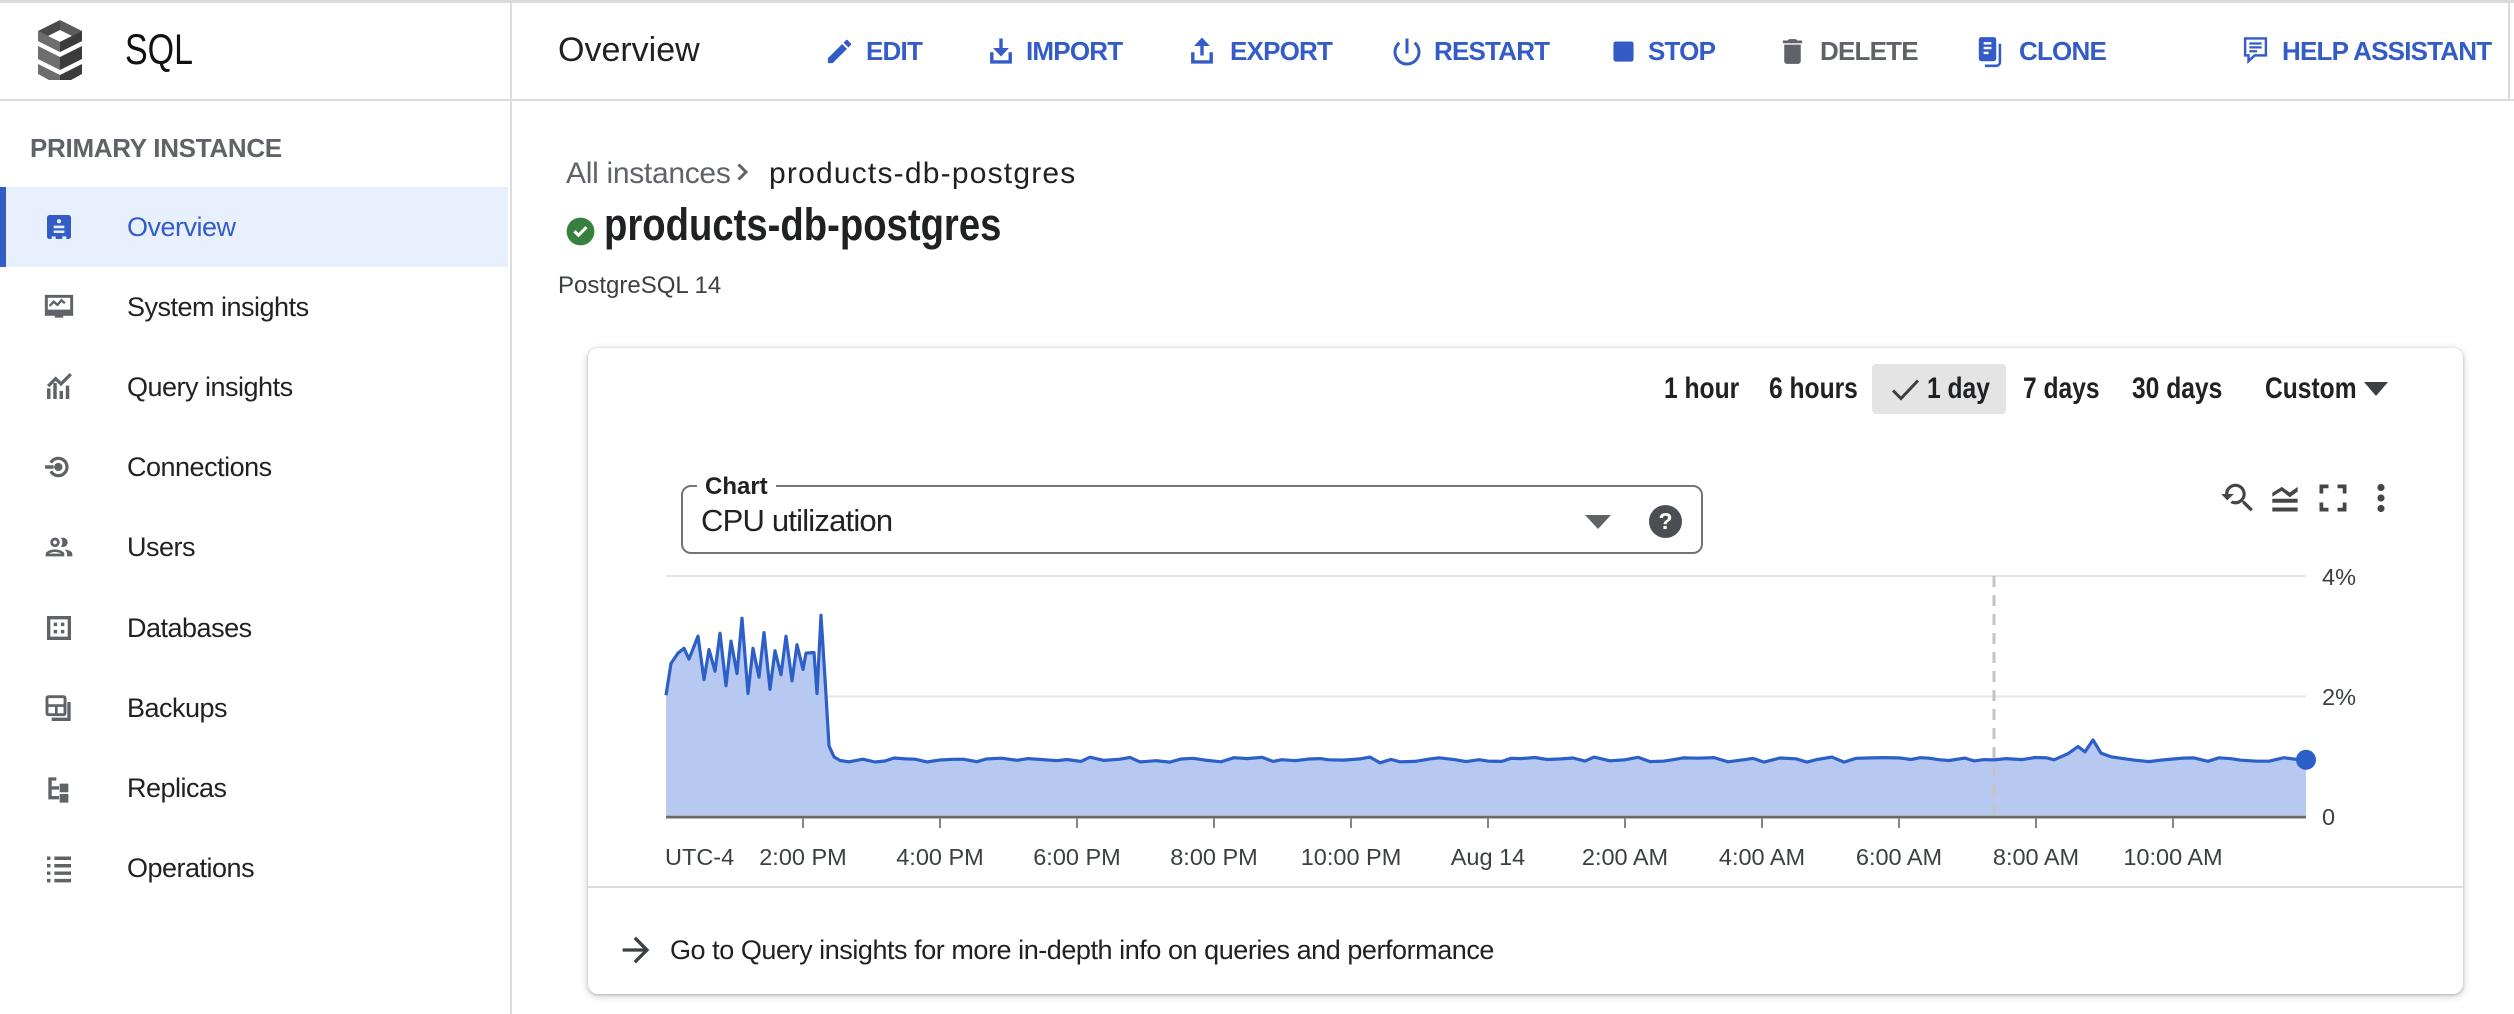 This screenshot has height=1014, width=2514. What do you see at coordinates (1488, 857) in the screenshot?
I see `svg-text: Aug 14` at bounding box center [1488, 857].